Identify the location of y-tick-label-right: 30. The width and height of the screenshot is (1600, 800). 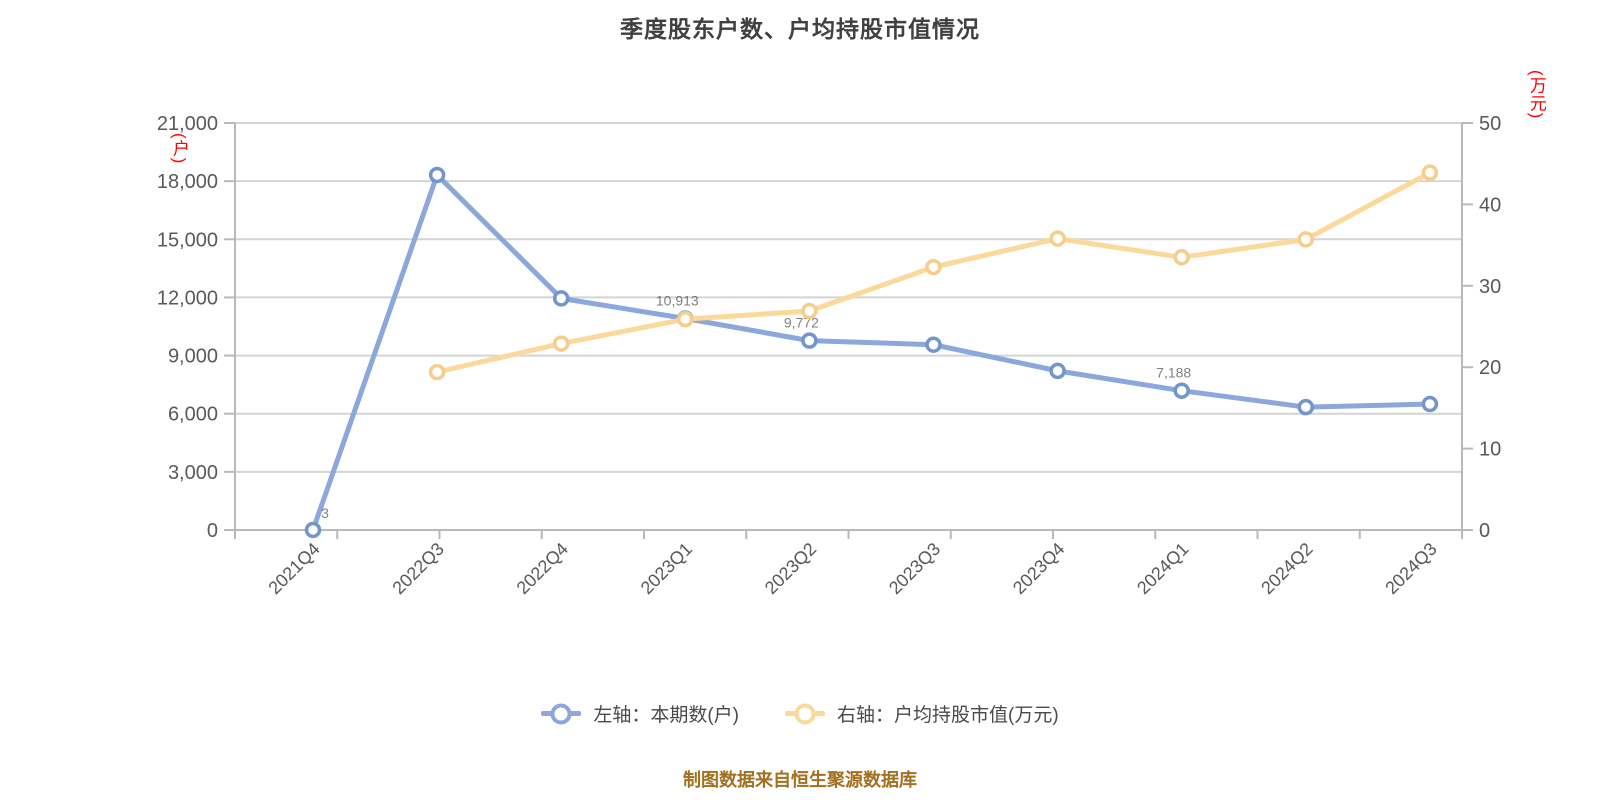
(1490, 287).